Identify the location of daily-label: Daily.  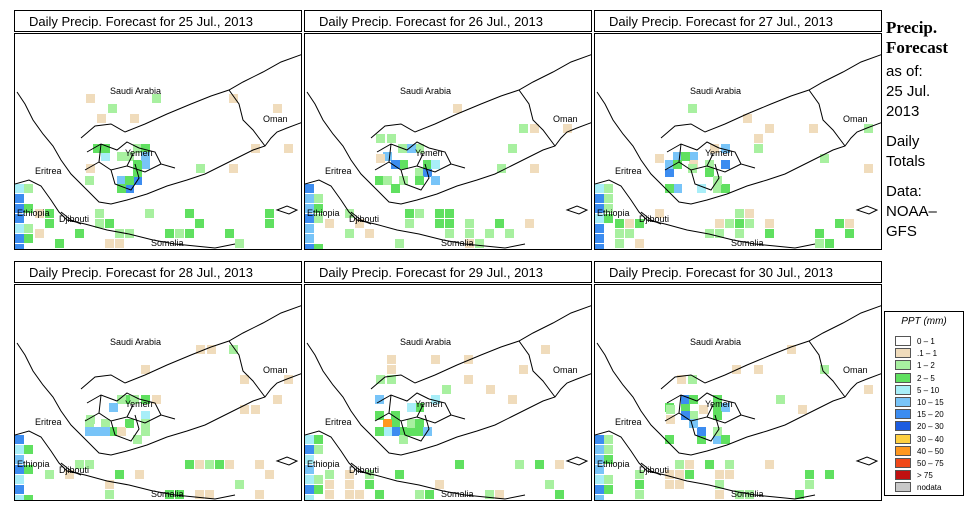
(903, 141).